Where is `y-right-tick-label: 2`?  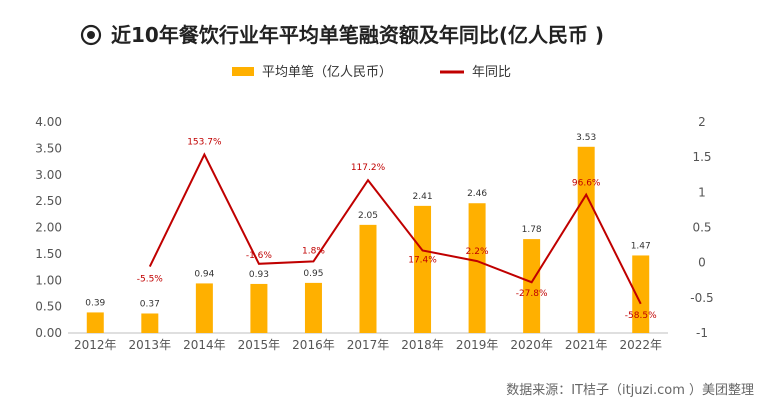
y-right-tick-label: 2 is located at coordinates (702, 122).